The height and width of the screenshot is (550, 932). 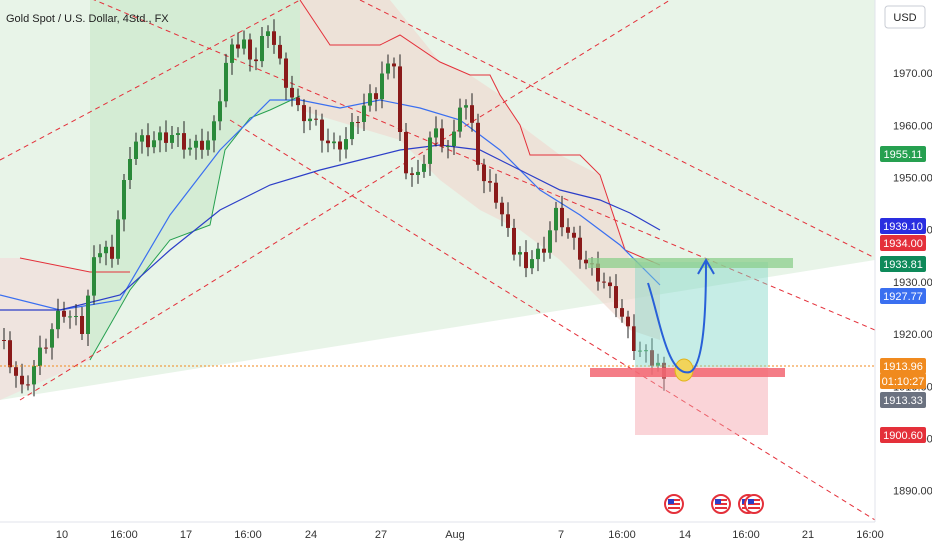 I want to click on event-flags, so click(x=714, y=504).